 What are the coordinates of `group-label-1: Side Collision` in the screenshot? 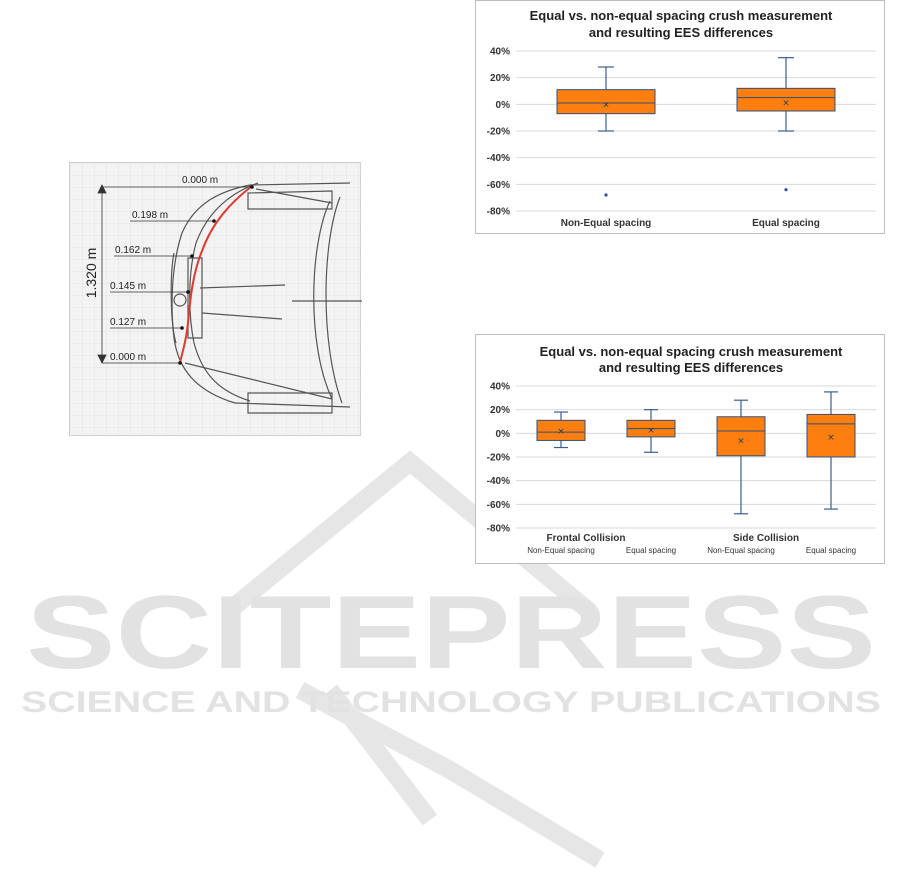 It's located at (766, 538).